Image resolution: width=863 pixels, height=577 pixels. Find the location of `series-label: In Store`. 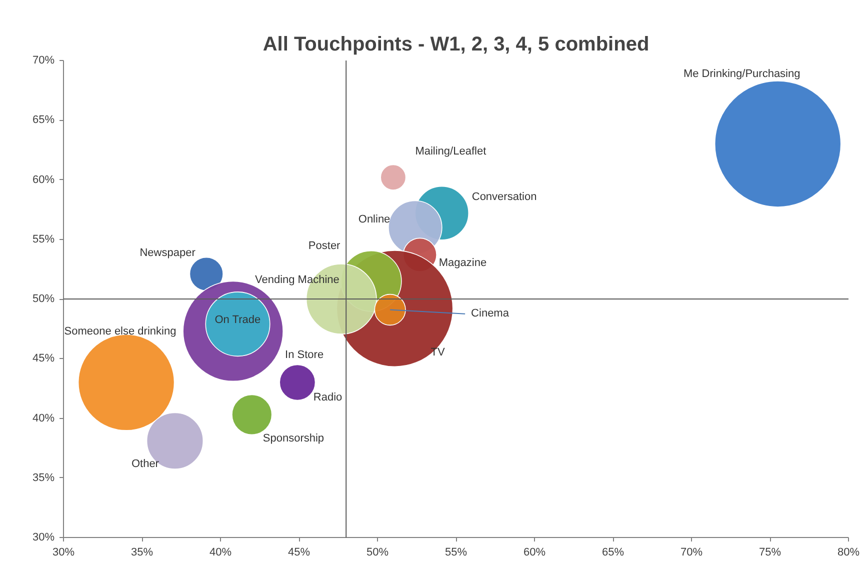

series-label: In Store is located at coordinates (304, 355).